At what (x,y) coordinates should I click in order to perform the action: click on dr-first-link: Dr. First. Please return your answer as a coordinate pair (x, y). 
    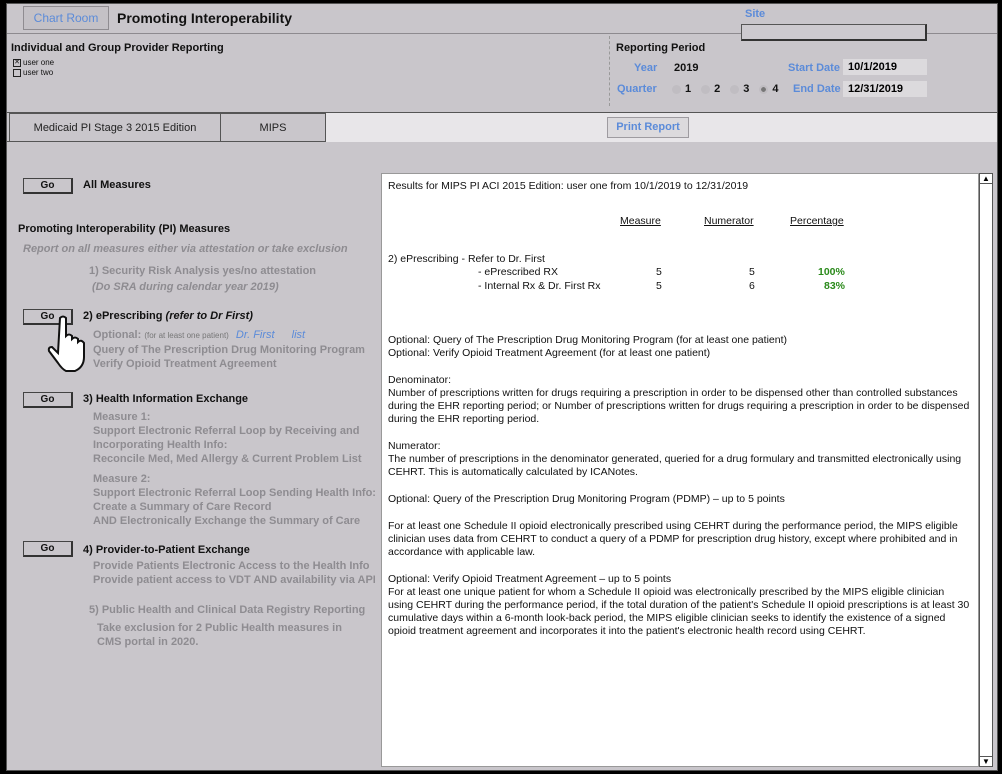
    Looking at the image, I should click on (255, 335).